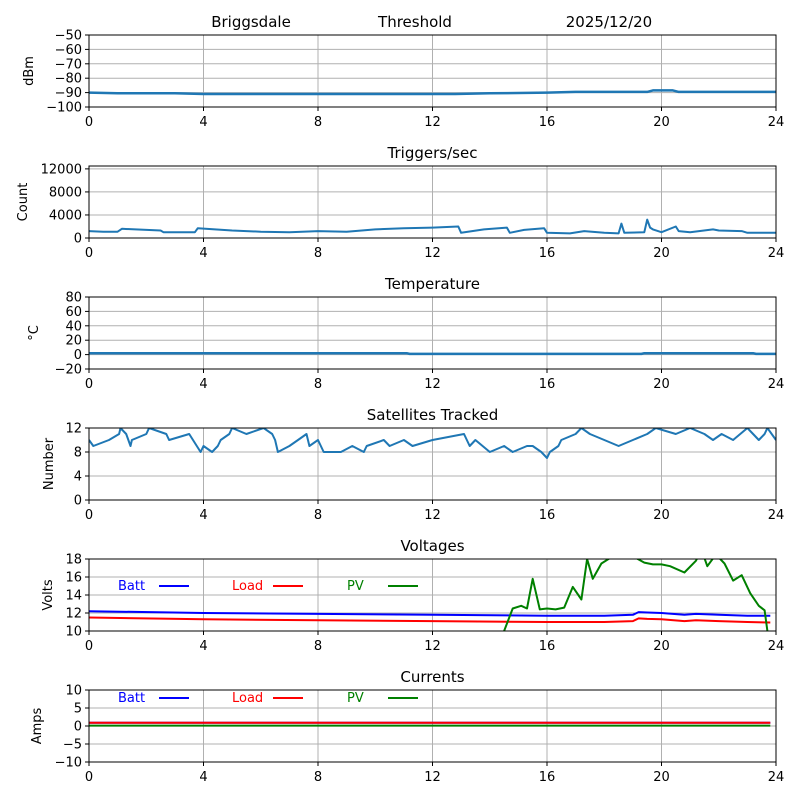 This screenshot has width=800, height=800. What do you see at coordinates (73, 326) in the screenshot?
I see `y-tick-label: 40` at bounding box center [73, 326].